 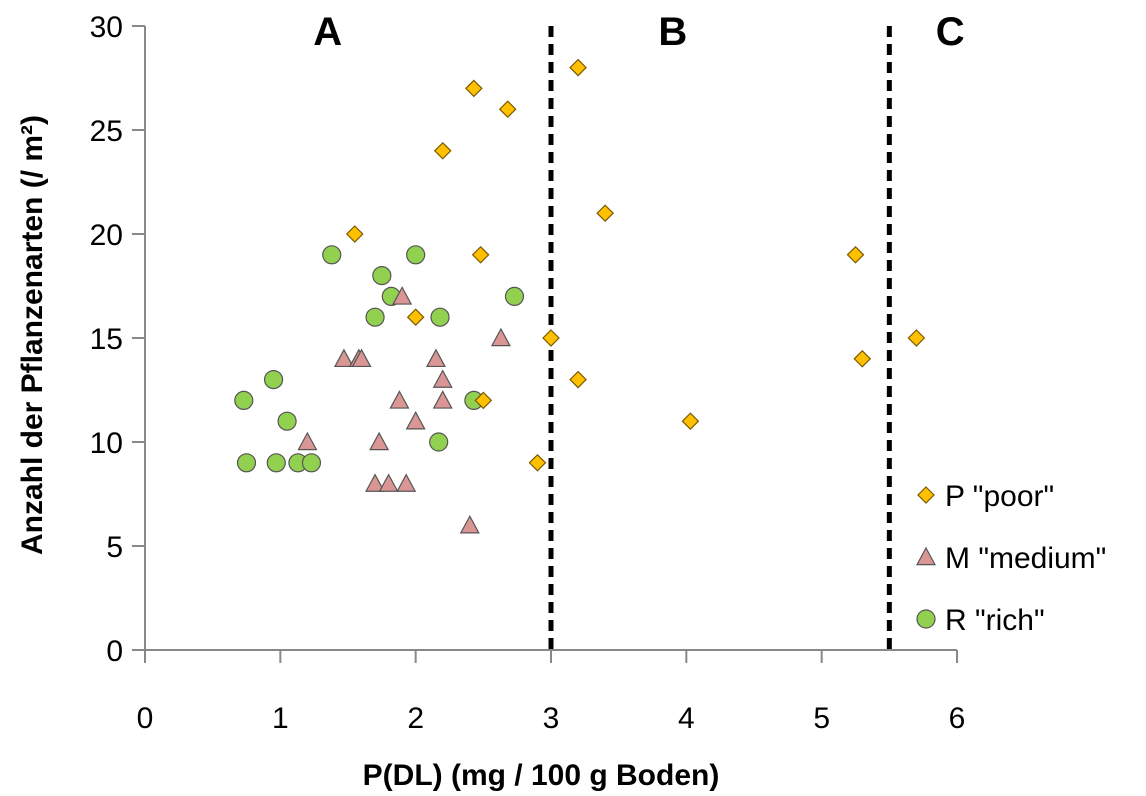 I want to click on y-axis-title: Anzahl der Pflanzenarten (/ m²), so click(x=32, y=335).